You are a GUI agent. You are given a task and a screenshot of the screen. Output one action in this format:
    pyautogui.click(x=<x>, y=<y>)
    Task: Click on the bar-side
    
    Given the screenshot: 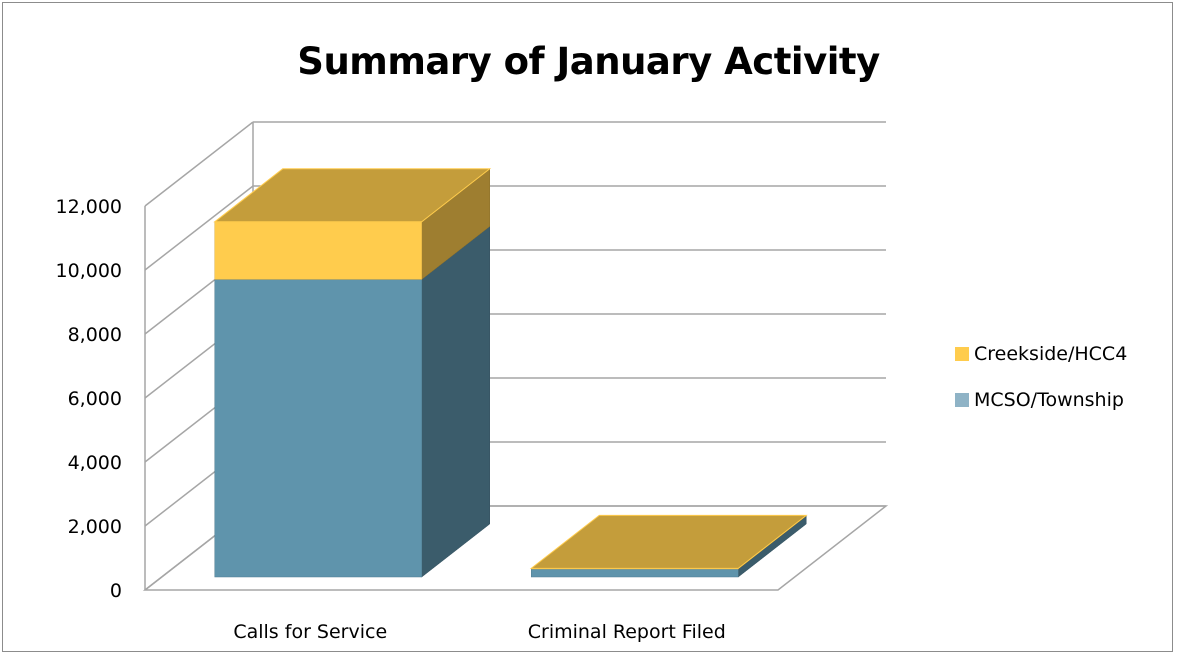 What is the action you would take?
    pyautogui.click(x=455, y=401)
    